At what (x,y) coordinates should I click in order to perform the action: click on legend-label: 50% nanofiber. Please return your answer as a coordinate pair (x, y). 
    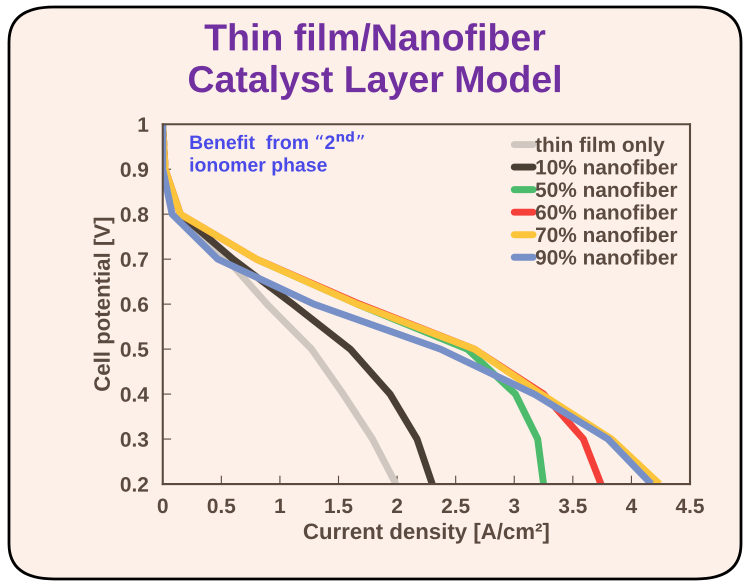
    Looking at the image, I should click on (607, 190).